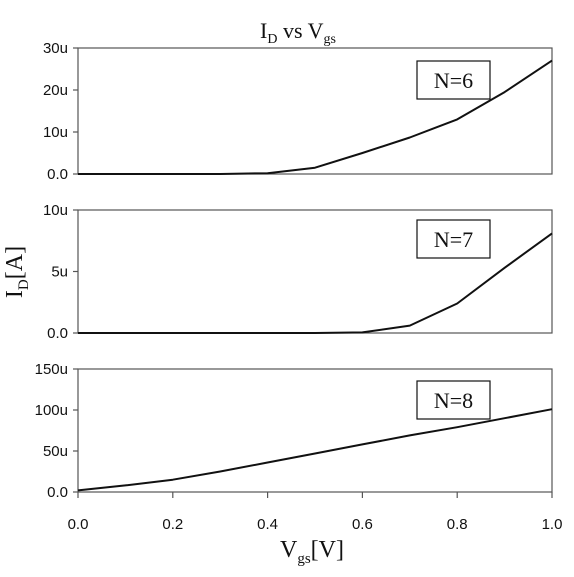 The height and width of the screenshot is (577, 574). Describe the element at coordinates (552, 524) in the screenshot. I see `x-tick-label: 1.0` at that location.